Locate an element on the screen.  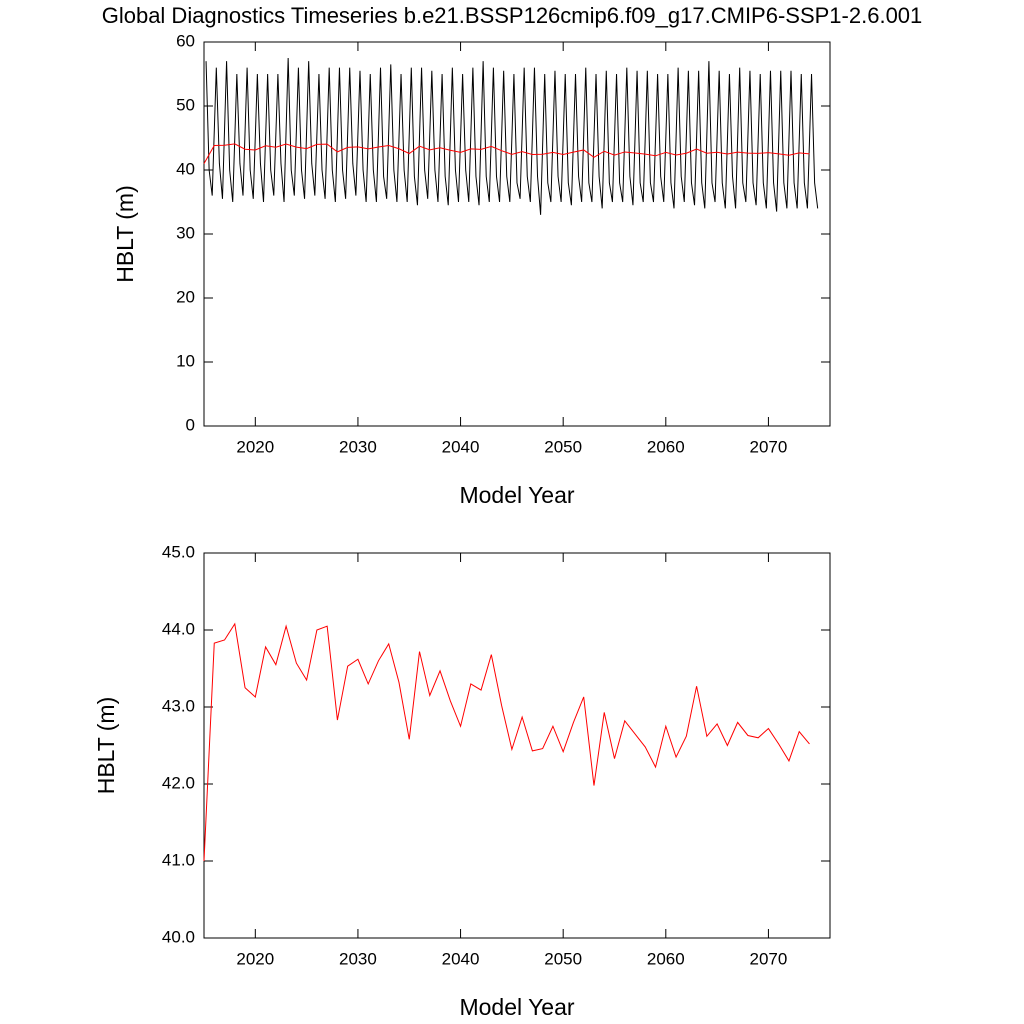
y-tick-label: 43.0 is located at coordinates (178, 705).